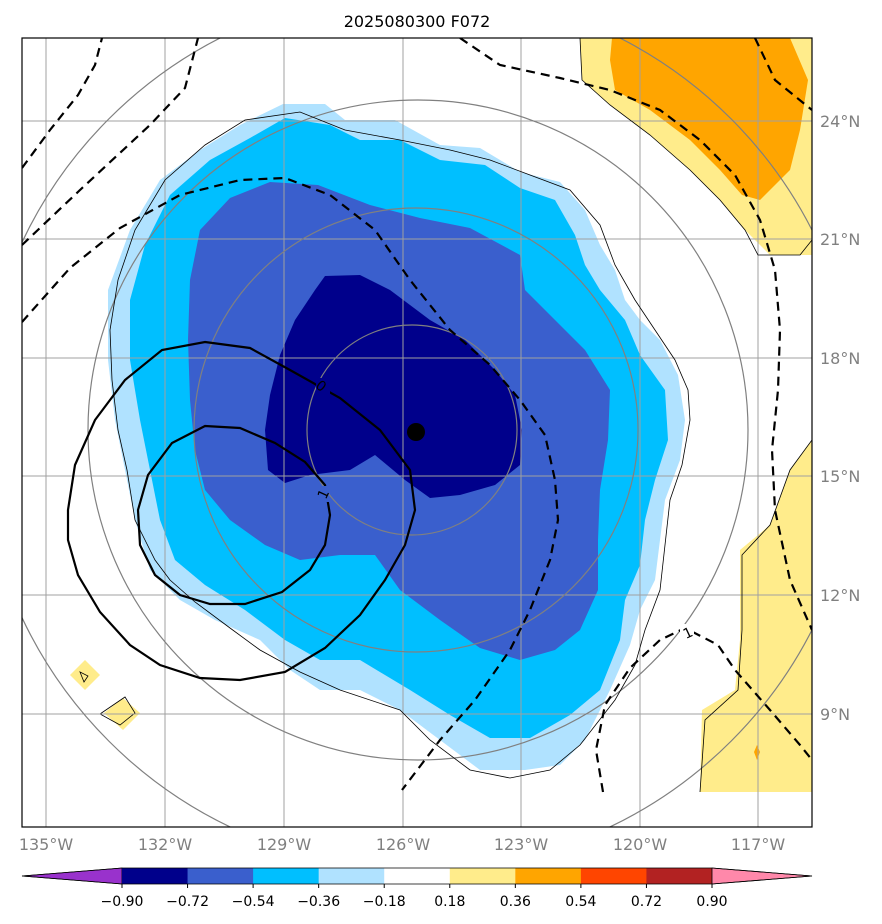  I want to click on map-title: 2025080300 F072, so click(417, 21).